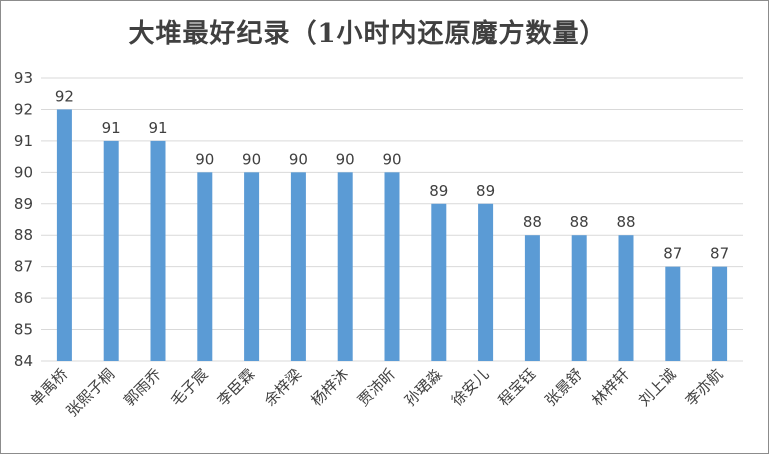  I want to click on x-category-label: 李臣霖, so click(236, 387).